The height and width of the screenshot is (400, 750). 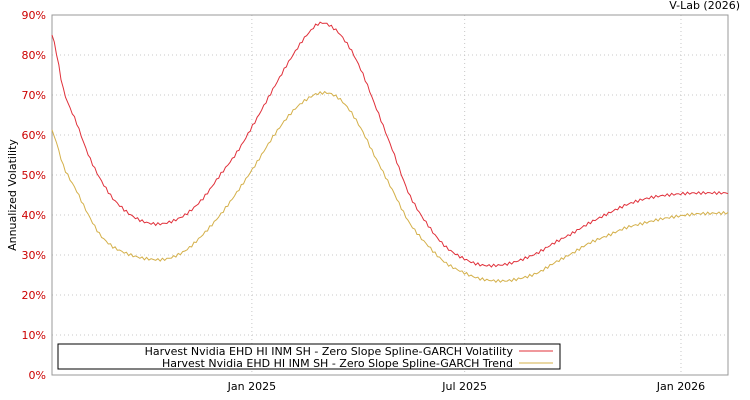 What do you see at coordinates (34, 295) in the screenshot?
I see `y-tick-label: 20%` at bounding box center [34, 295].